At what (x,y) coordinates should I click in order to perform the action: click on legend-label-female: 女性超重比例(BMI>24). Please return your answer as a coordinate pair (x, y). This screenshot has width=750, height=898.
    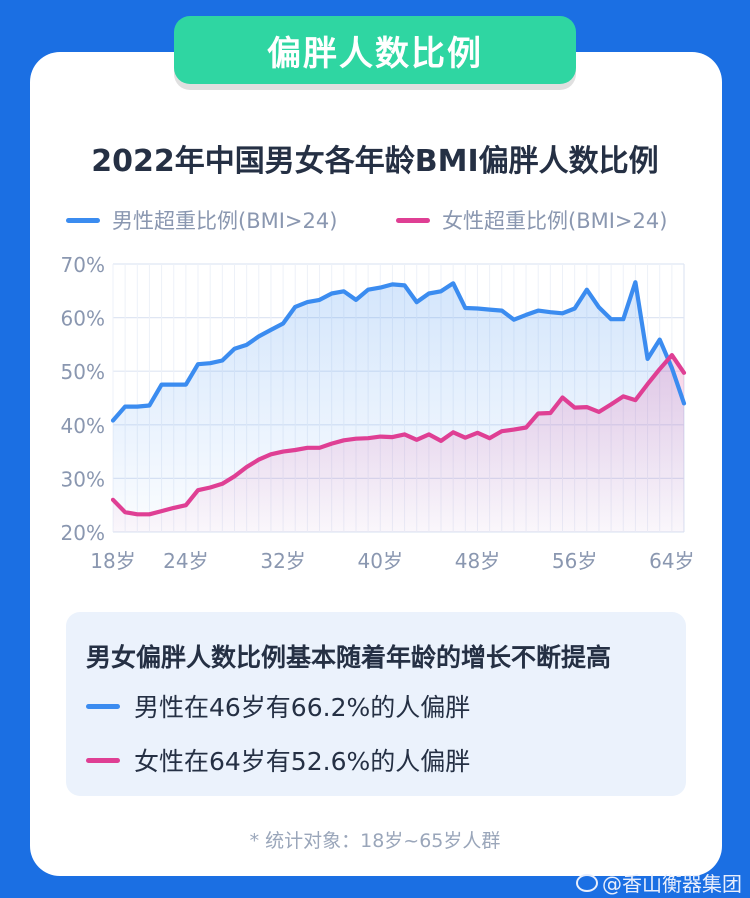
    Looking at the image, I should click on (555, 221).